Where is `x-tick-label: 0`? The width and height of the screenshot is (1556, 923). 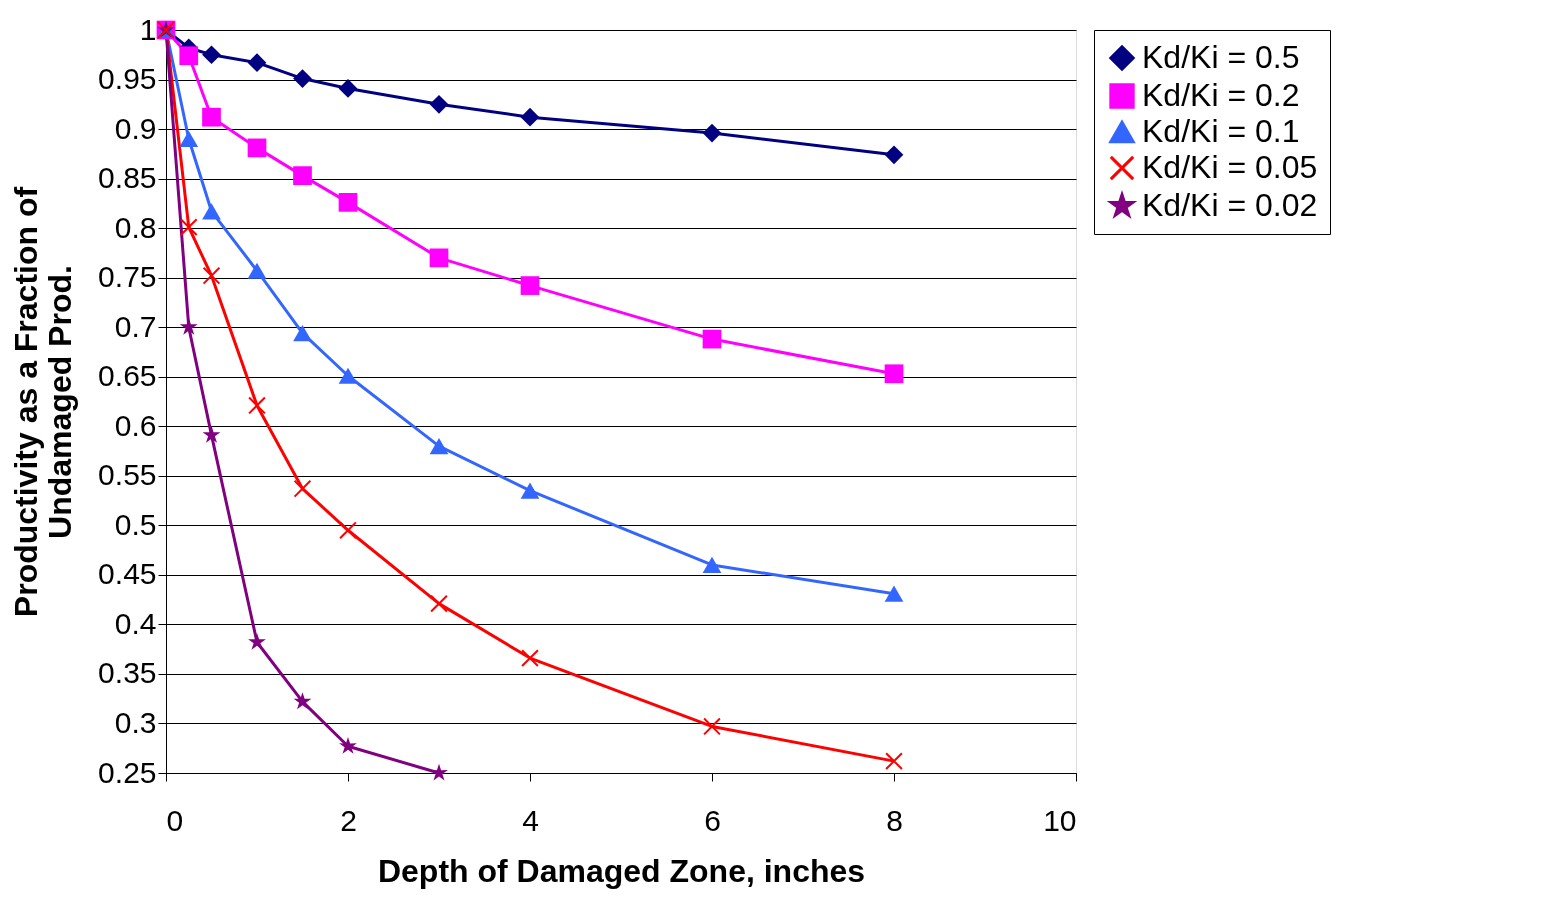
x-tick-label: 0 is located at coordinates (175, 820).